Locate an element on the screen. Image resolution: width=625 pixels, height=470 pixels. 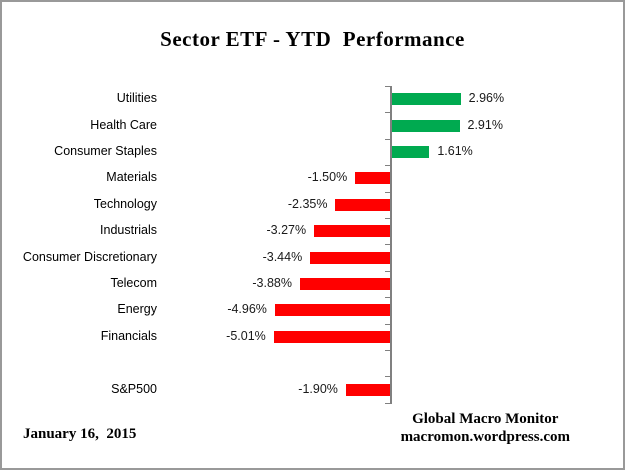
category-label: S&P500 is located at coordinates (134, 388).